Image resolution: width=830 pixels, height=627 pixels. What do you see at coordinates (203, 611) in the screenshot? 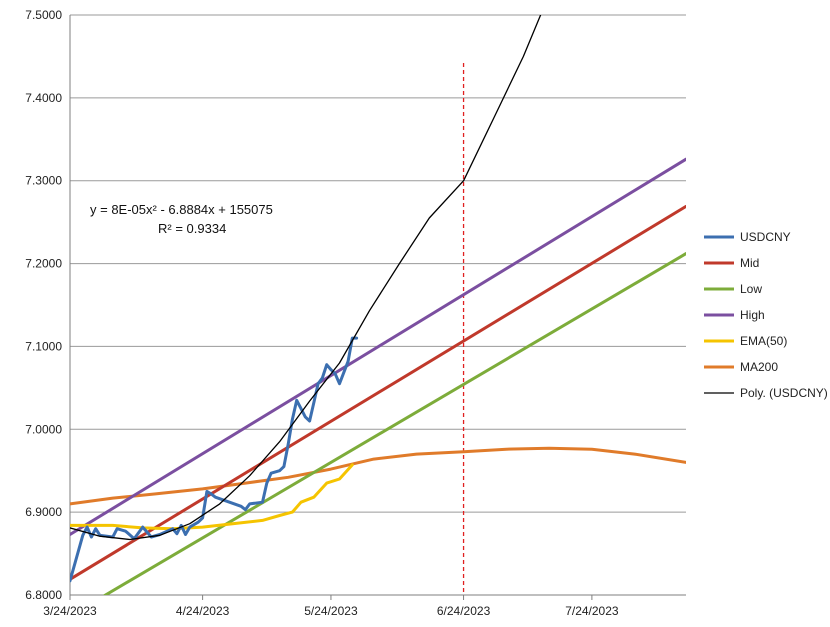
I see `x-tick-label: 4/24/2023` at bounding box center [203, 611].